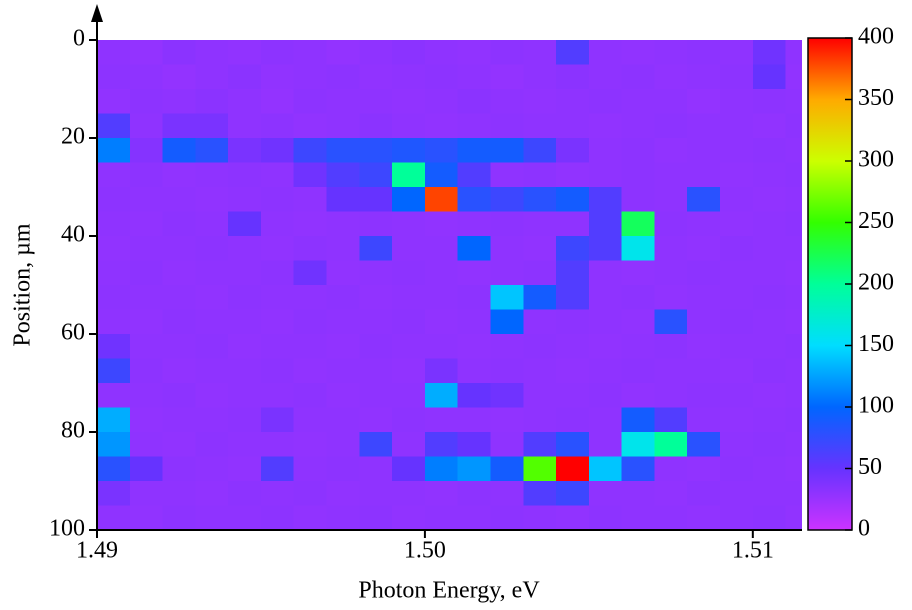 Image resolution: width=912 pixels, height=610 pixels. What do you see at coordinates (23, 285) in the screenshot?
I see `y-axis-label: Position, µm` at bounding box center [23, 285].